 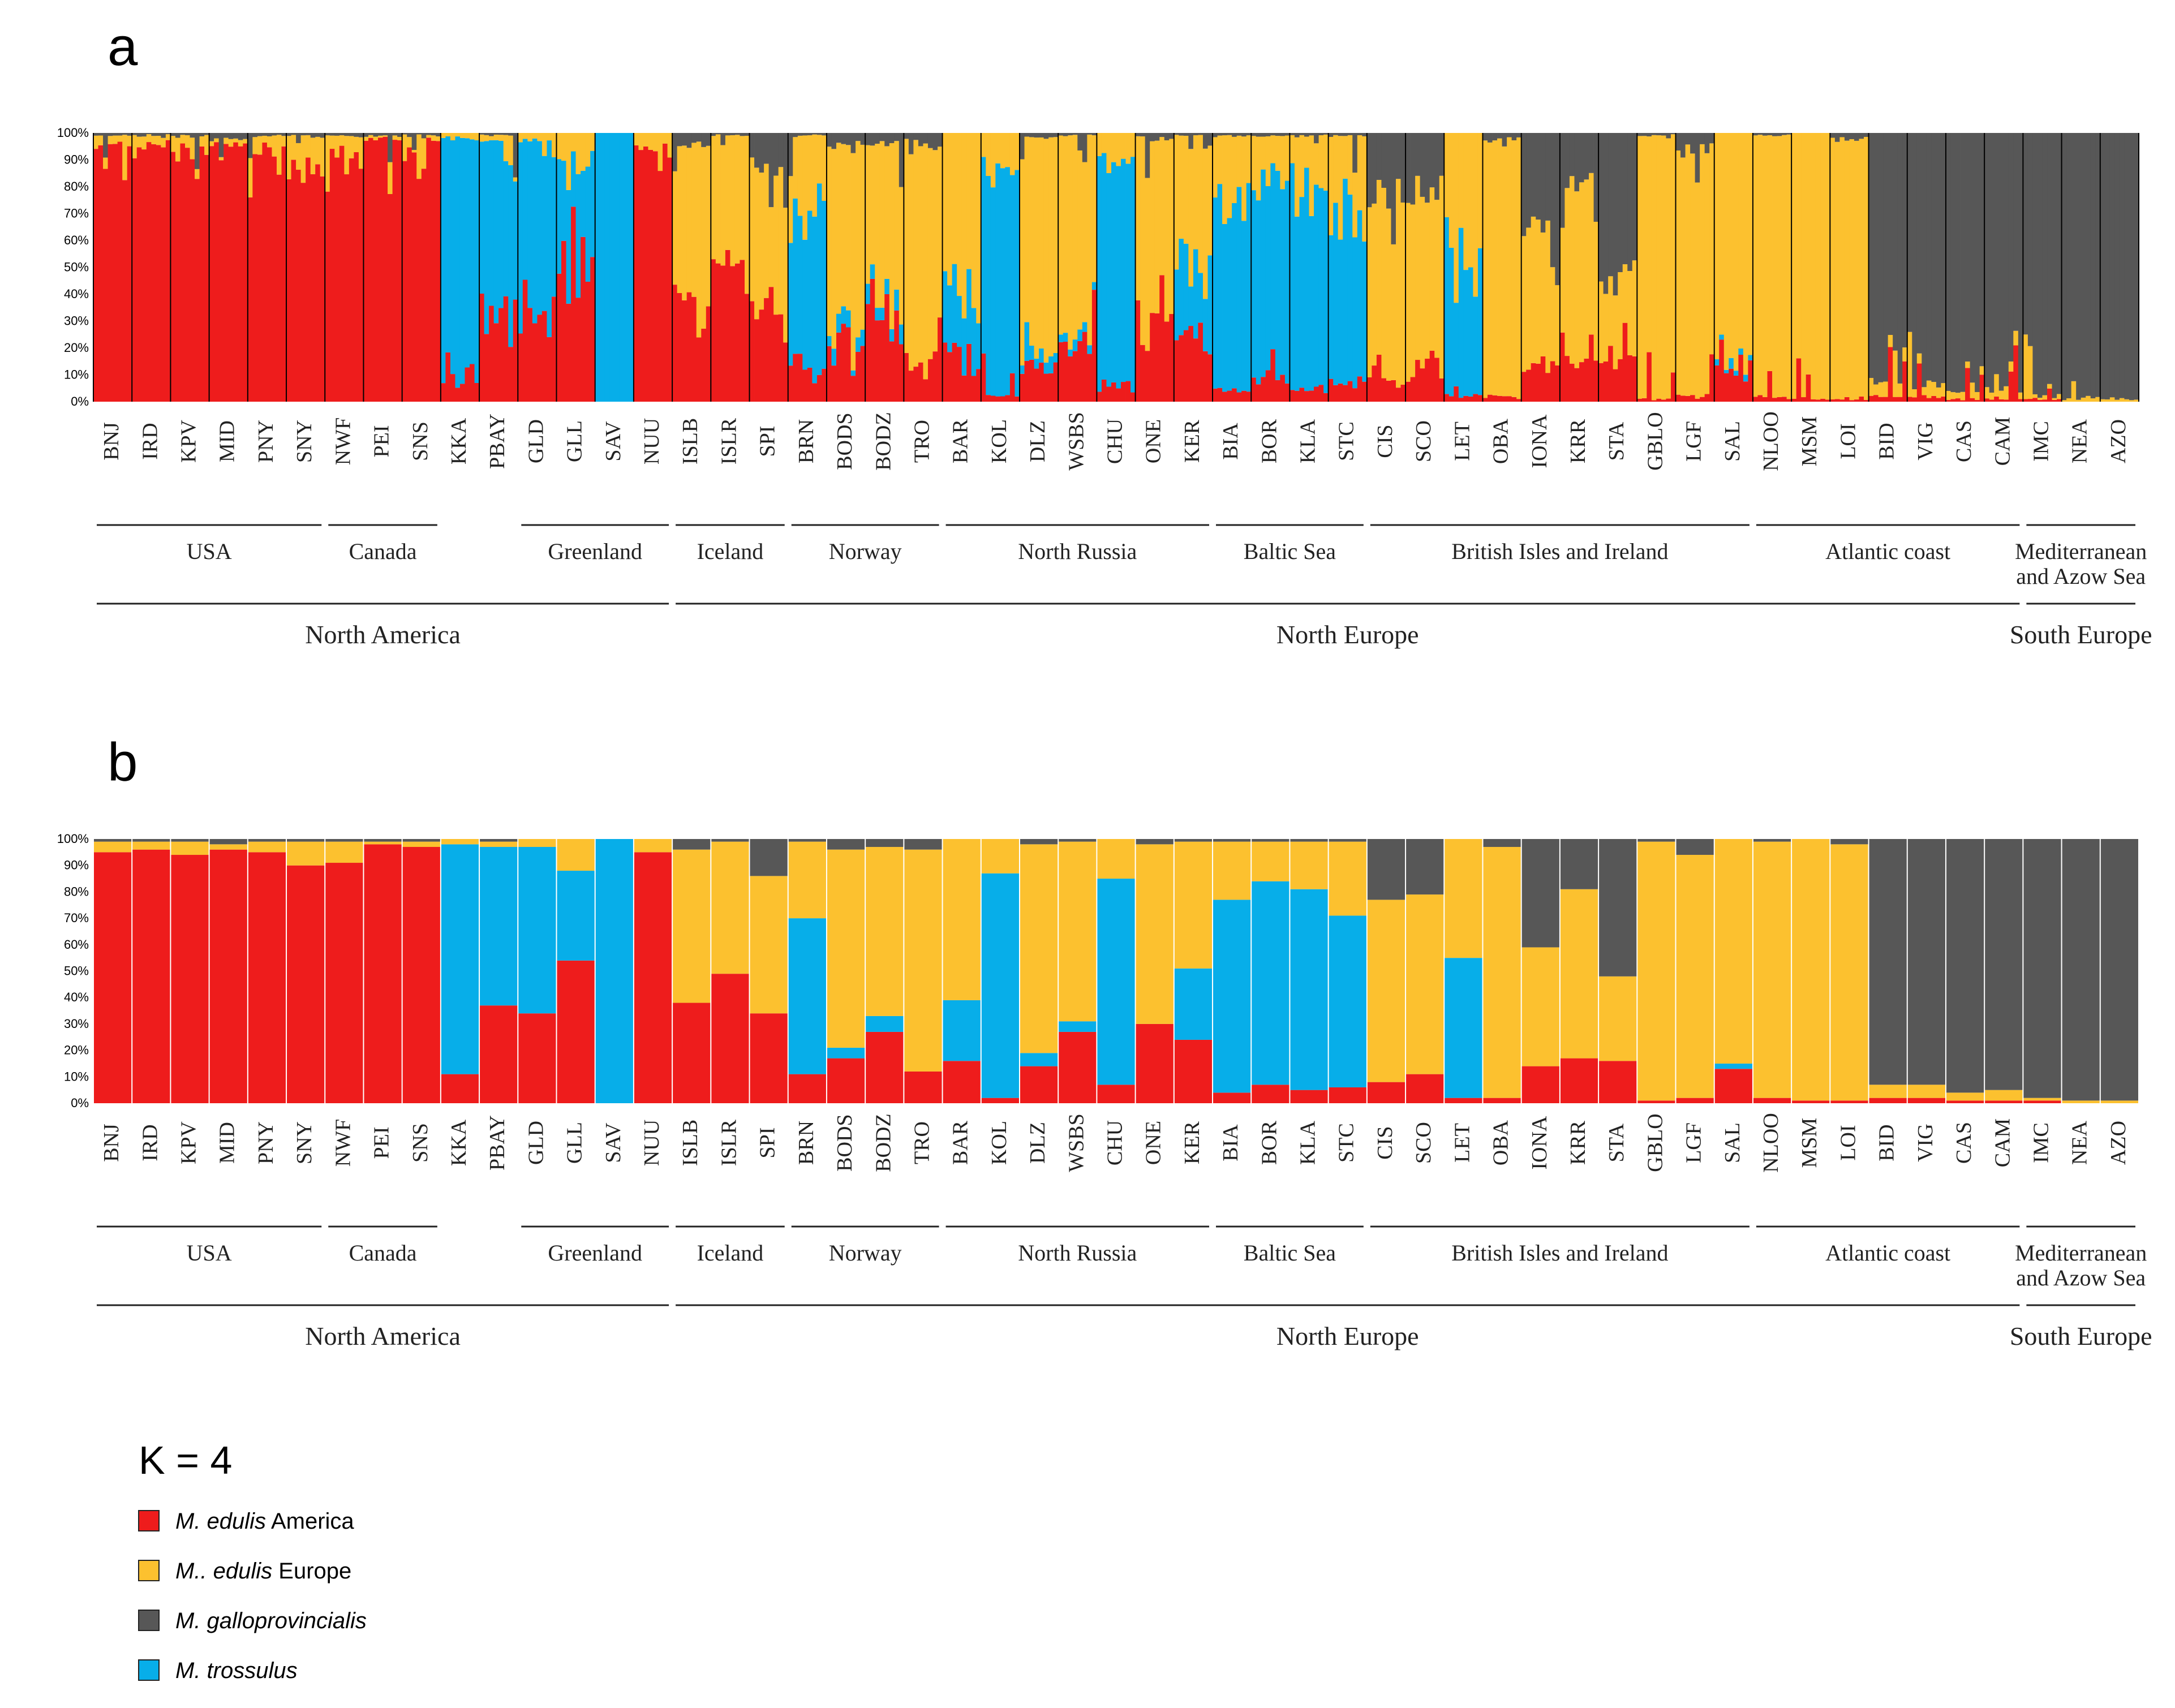 What do you see at coordinates (1771, 1143) in the screenshot?
I see `population-label-nloo: NLOO` at bounding box center [1771, 1143].